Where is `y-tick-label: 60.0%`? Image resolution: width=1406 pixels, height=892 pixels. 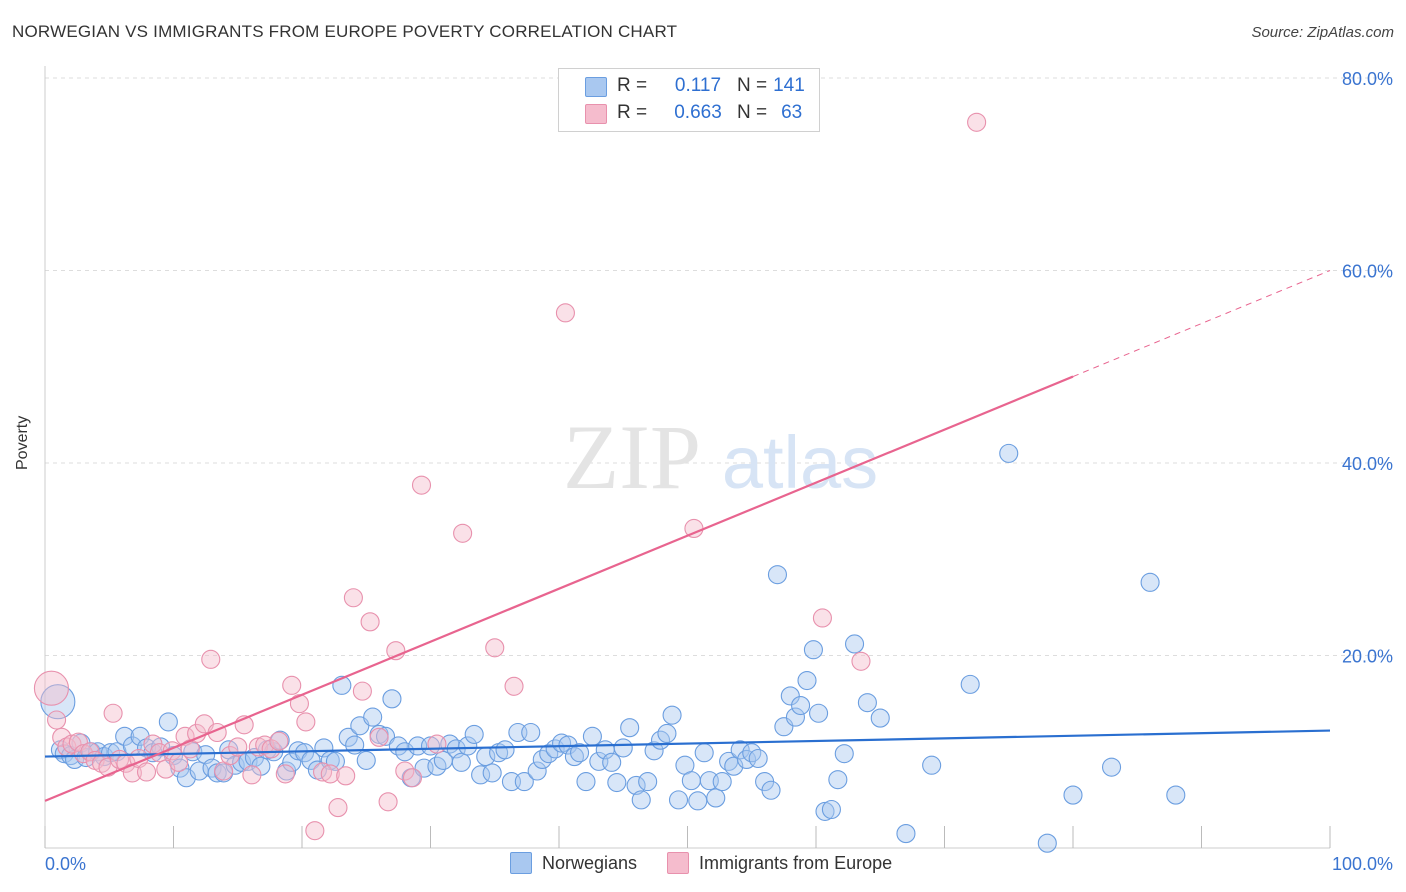 y-tick-label: 60.0% is located at coordinates (1367, 272).